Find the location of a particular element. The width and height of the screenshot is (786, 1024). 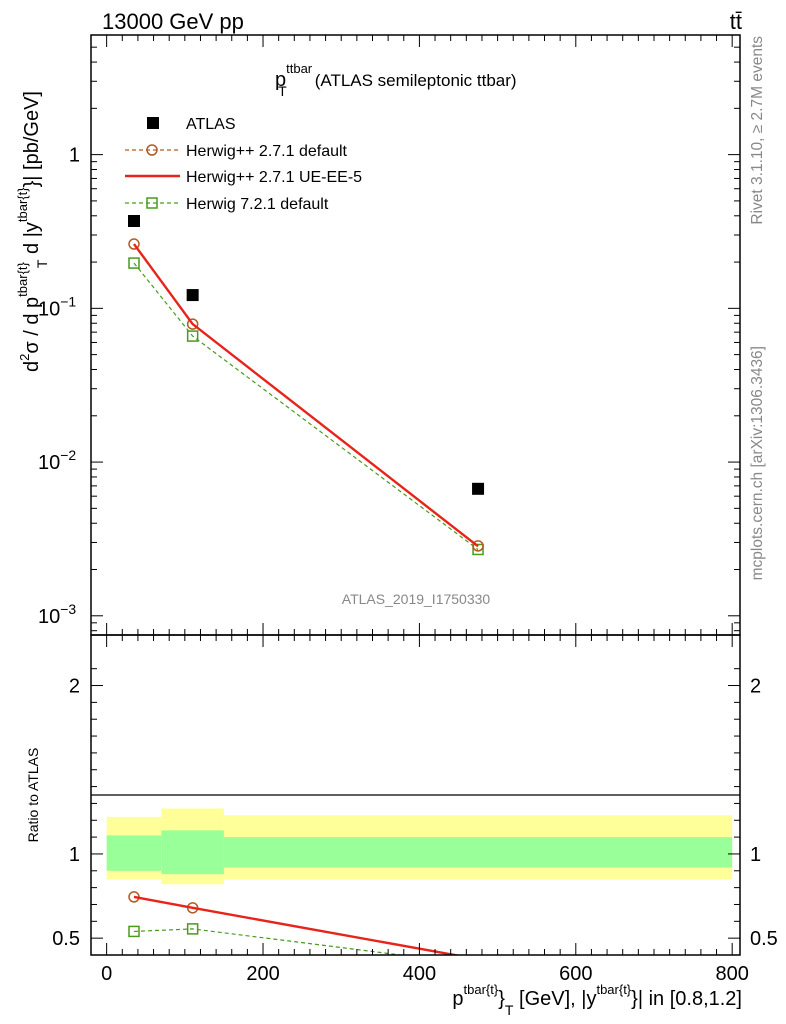

ylabel-a-sup: 2 is located at coordinates (24, 357).